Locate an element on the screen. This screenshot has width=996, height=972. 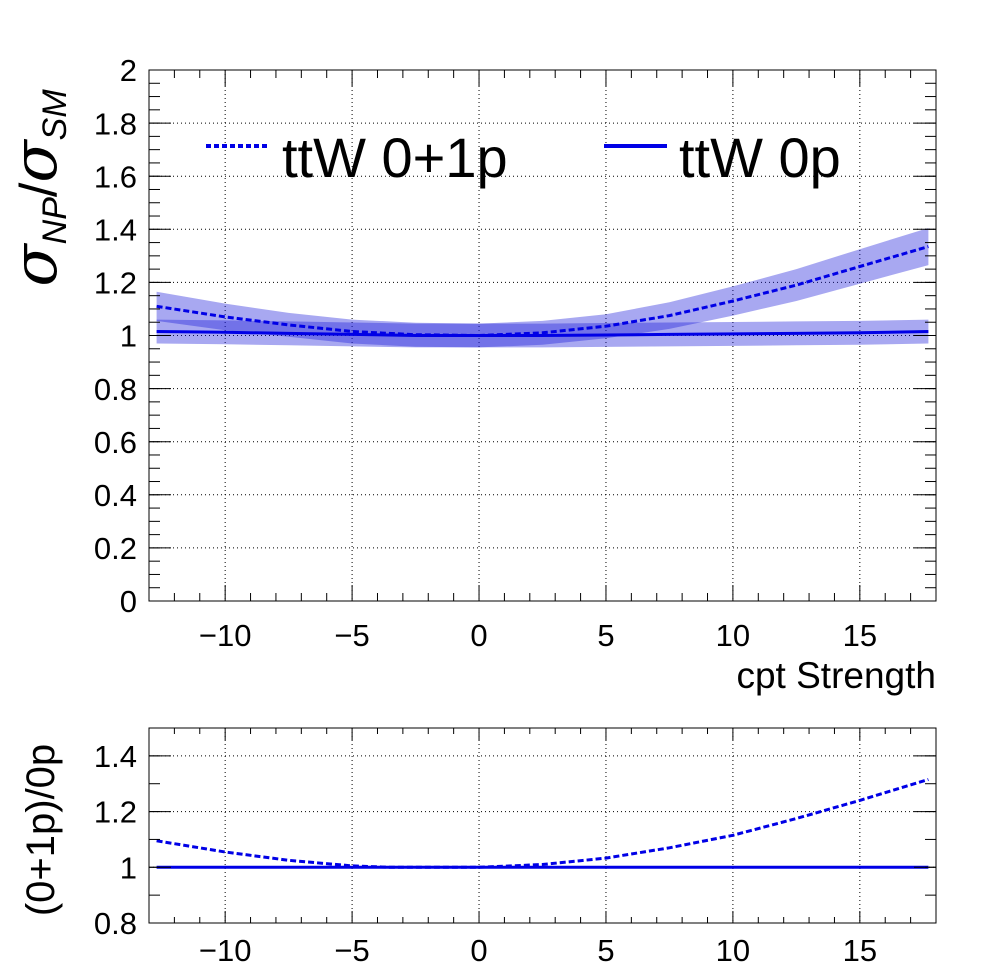
legend-label-ttw-0p: ttW 0p is located at coordinates (760, 157).